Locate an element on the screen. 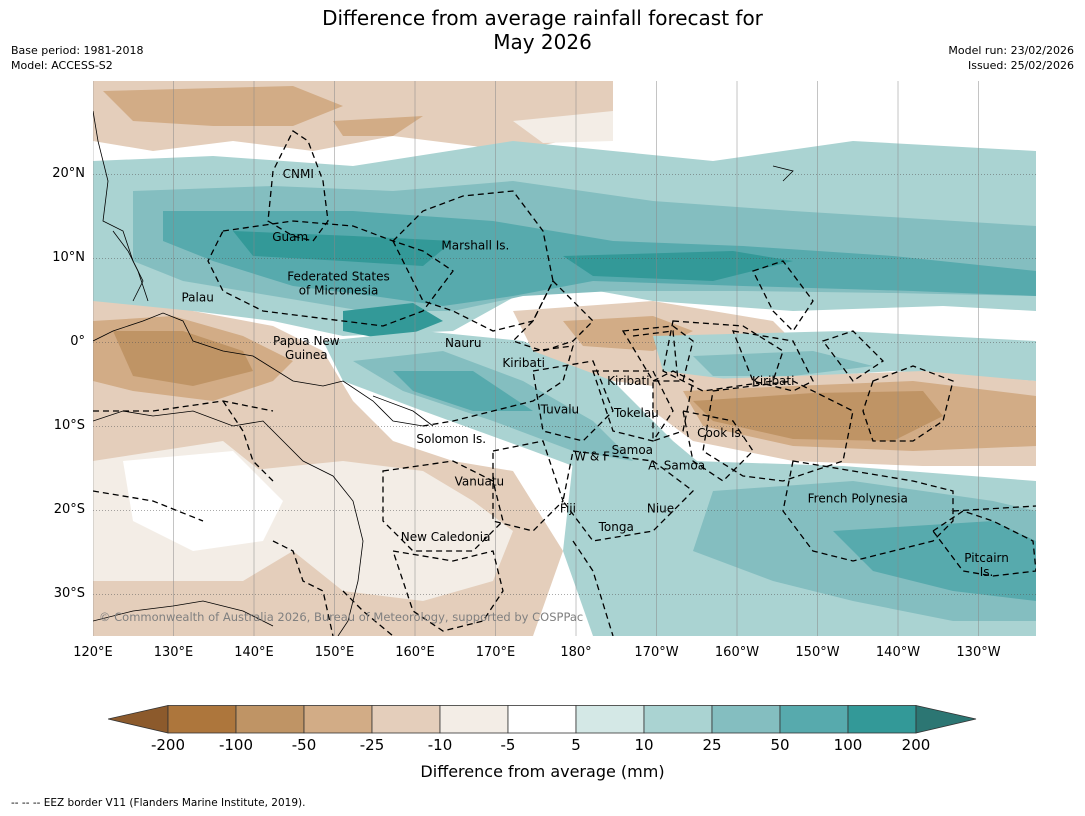 The height and width of the screenshot is (816, 1085). lon-tick-label: 150°W is located at coordinates (817, 652).